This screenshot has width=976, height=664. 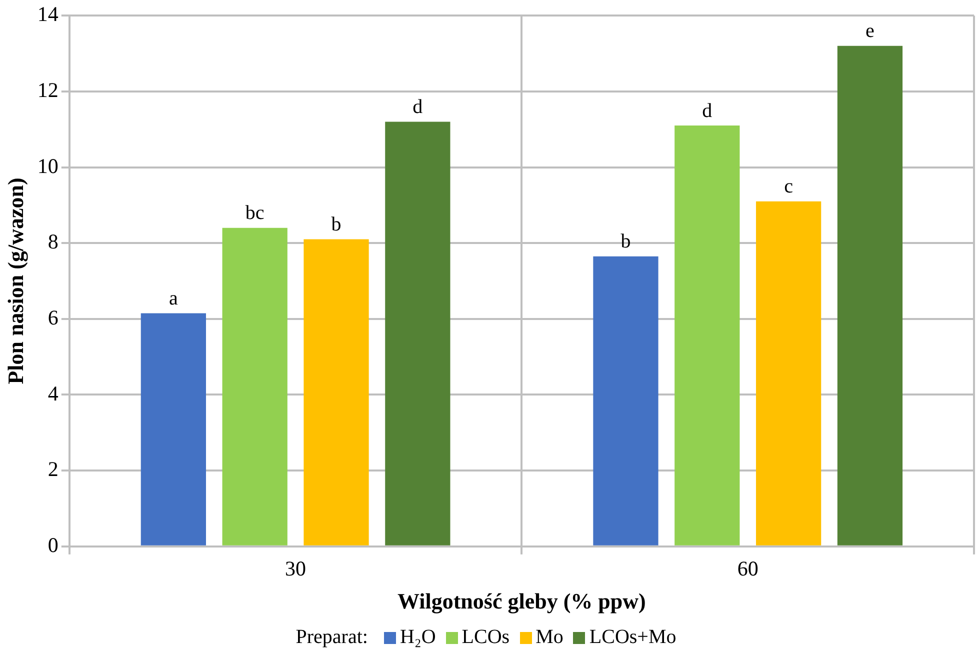 I want to click on legend-label: LCOs+Mo, so click(x=632, y=637).